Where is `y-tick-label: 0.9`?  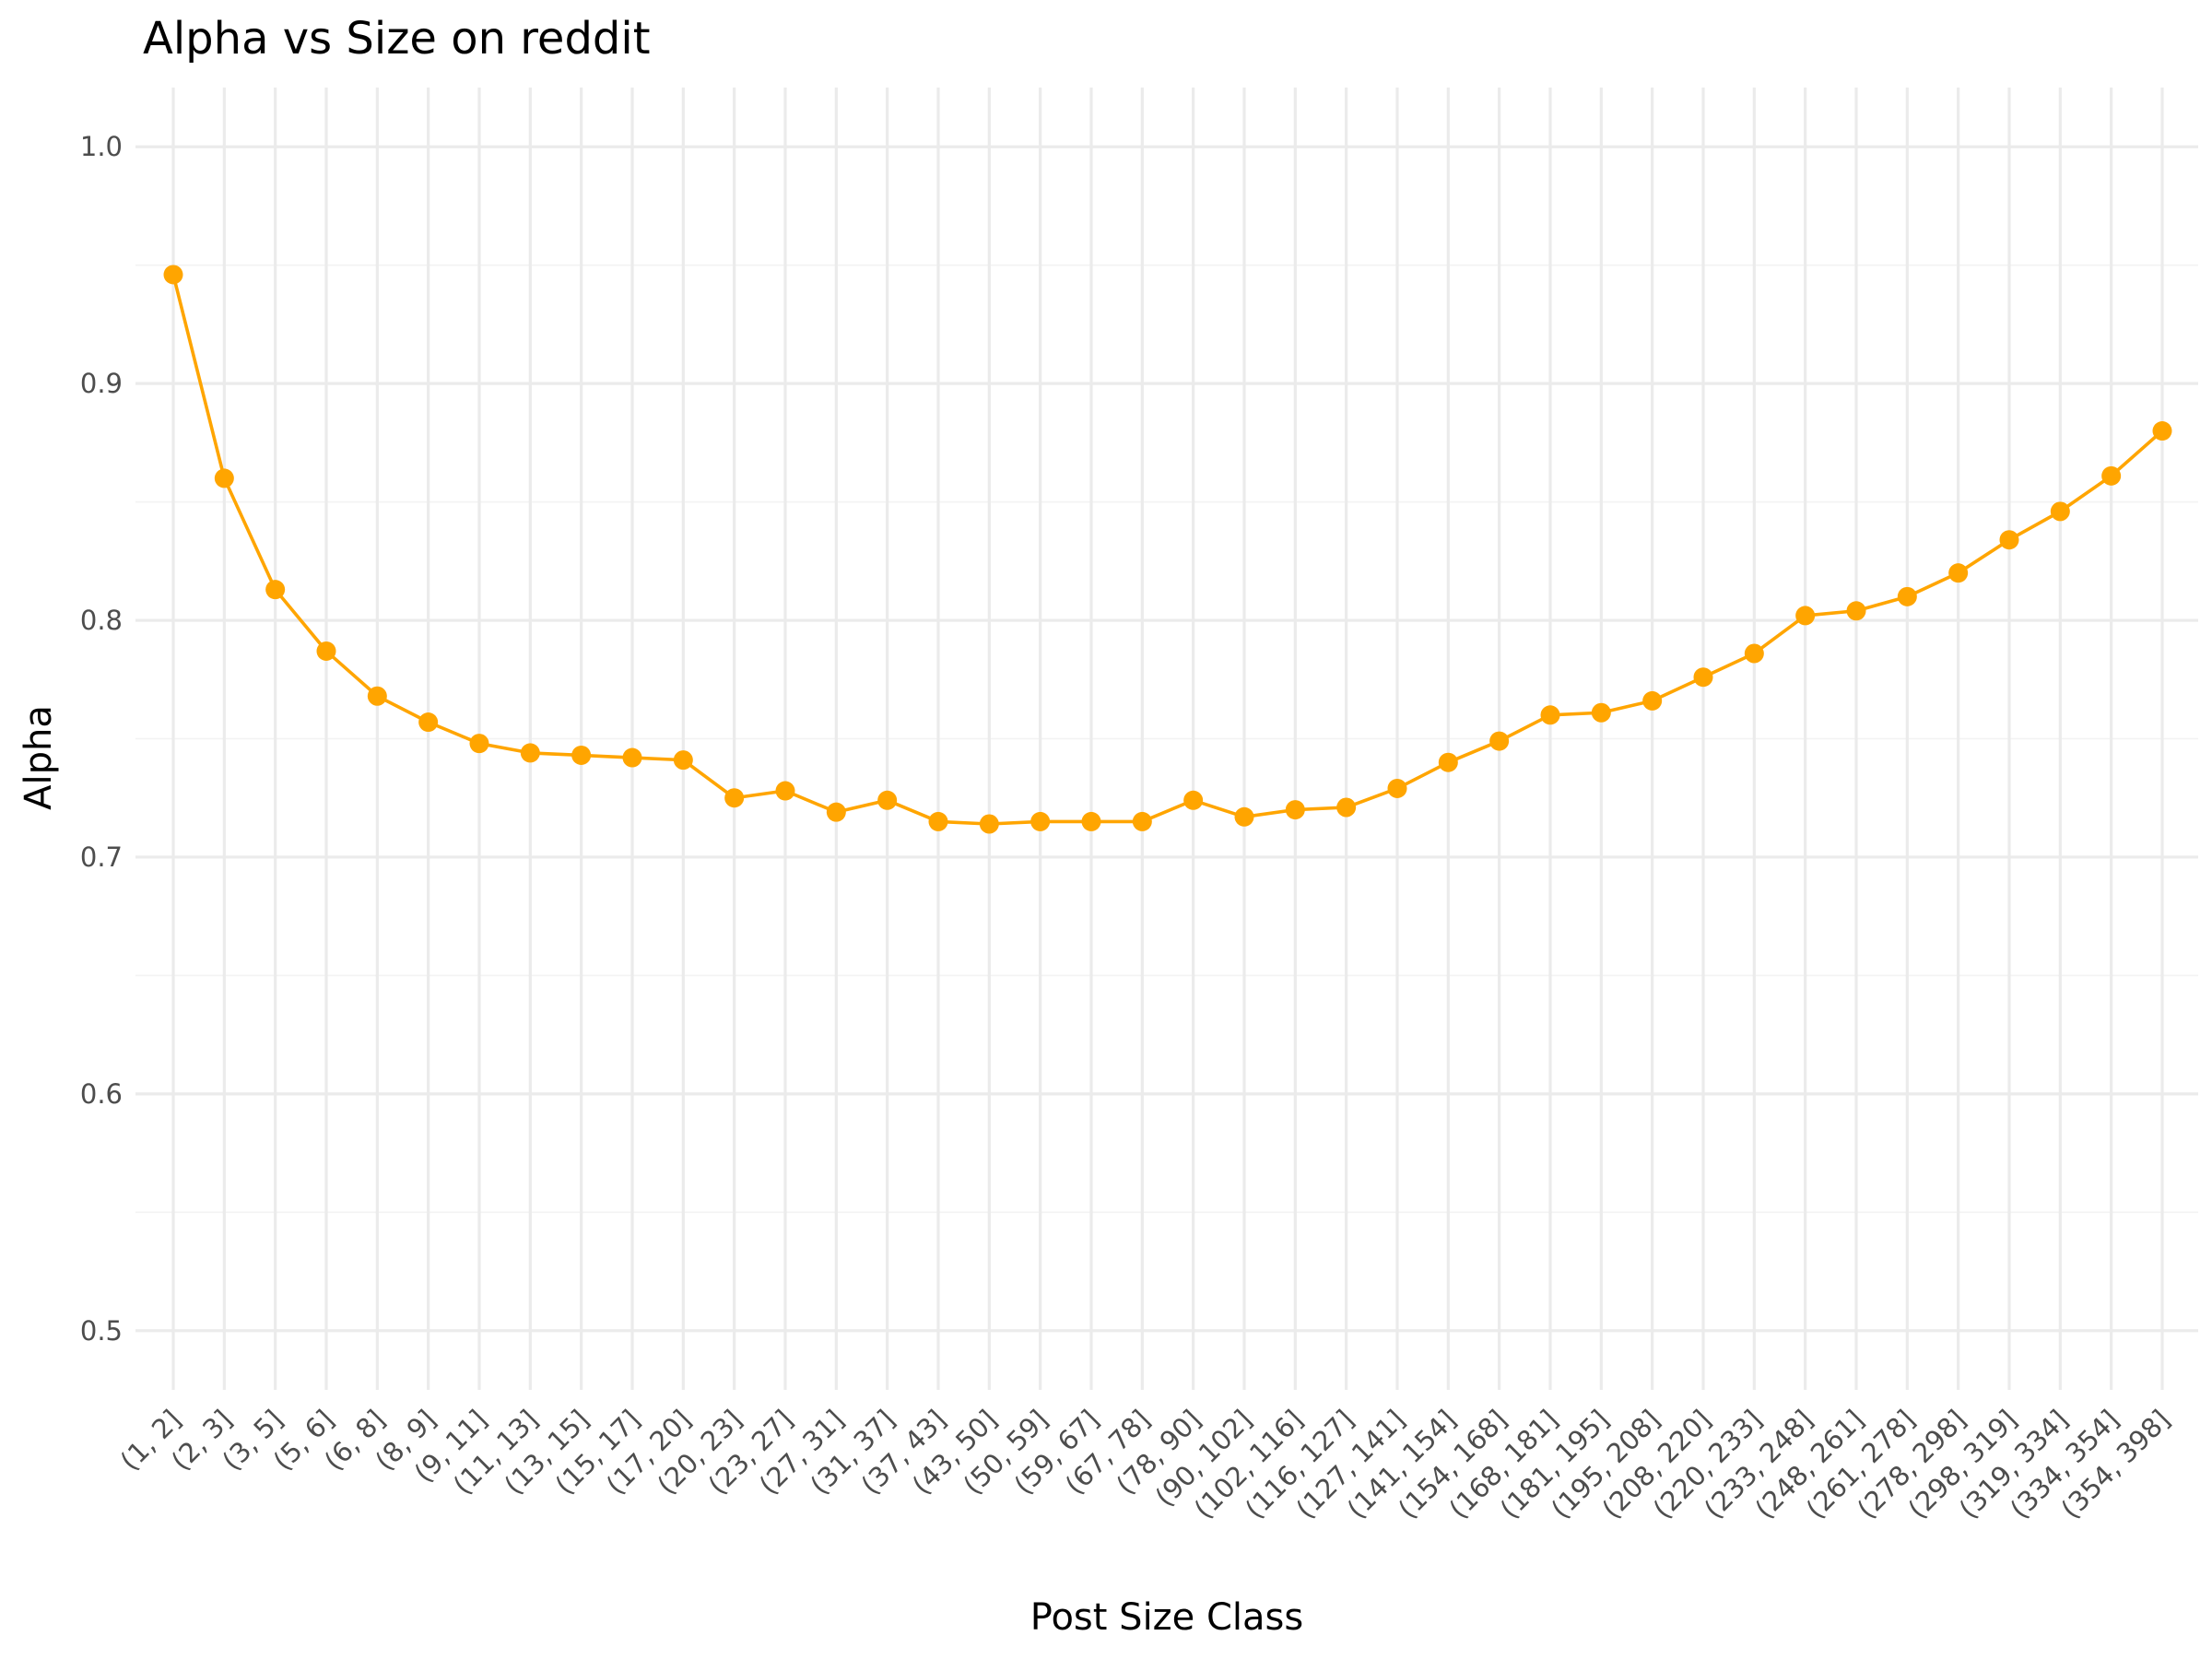
y-tick-label: 0.9 is located at coordinates (101, 383).